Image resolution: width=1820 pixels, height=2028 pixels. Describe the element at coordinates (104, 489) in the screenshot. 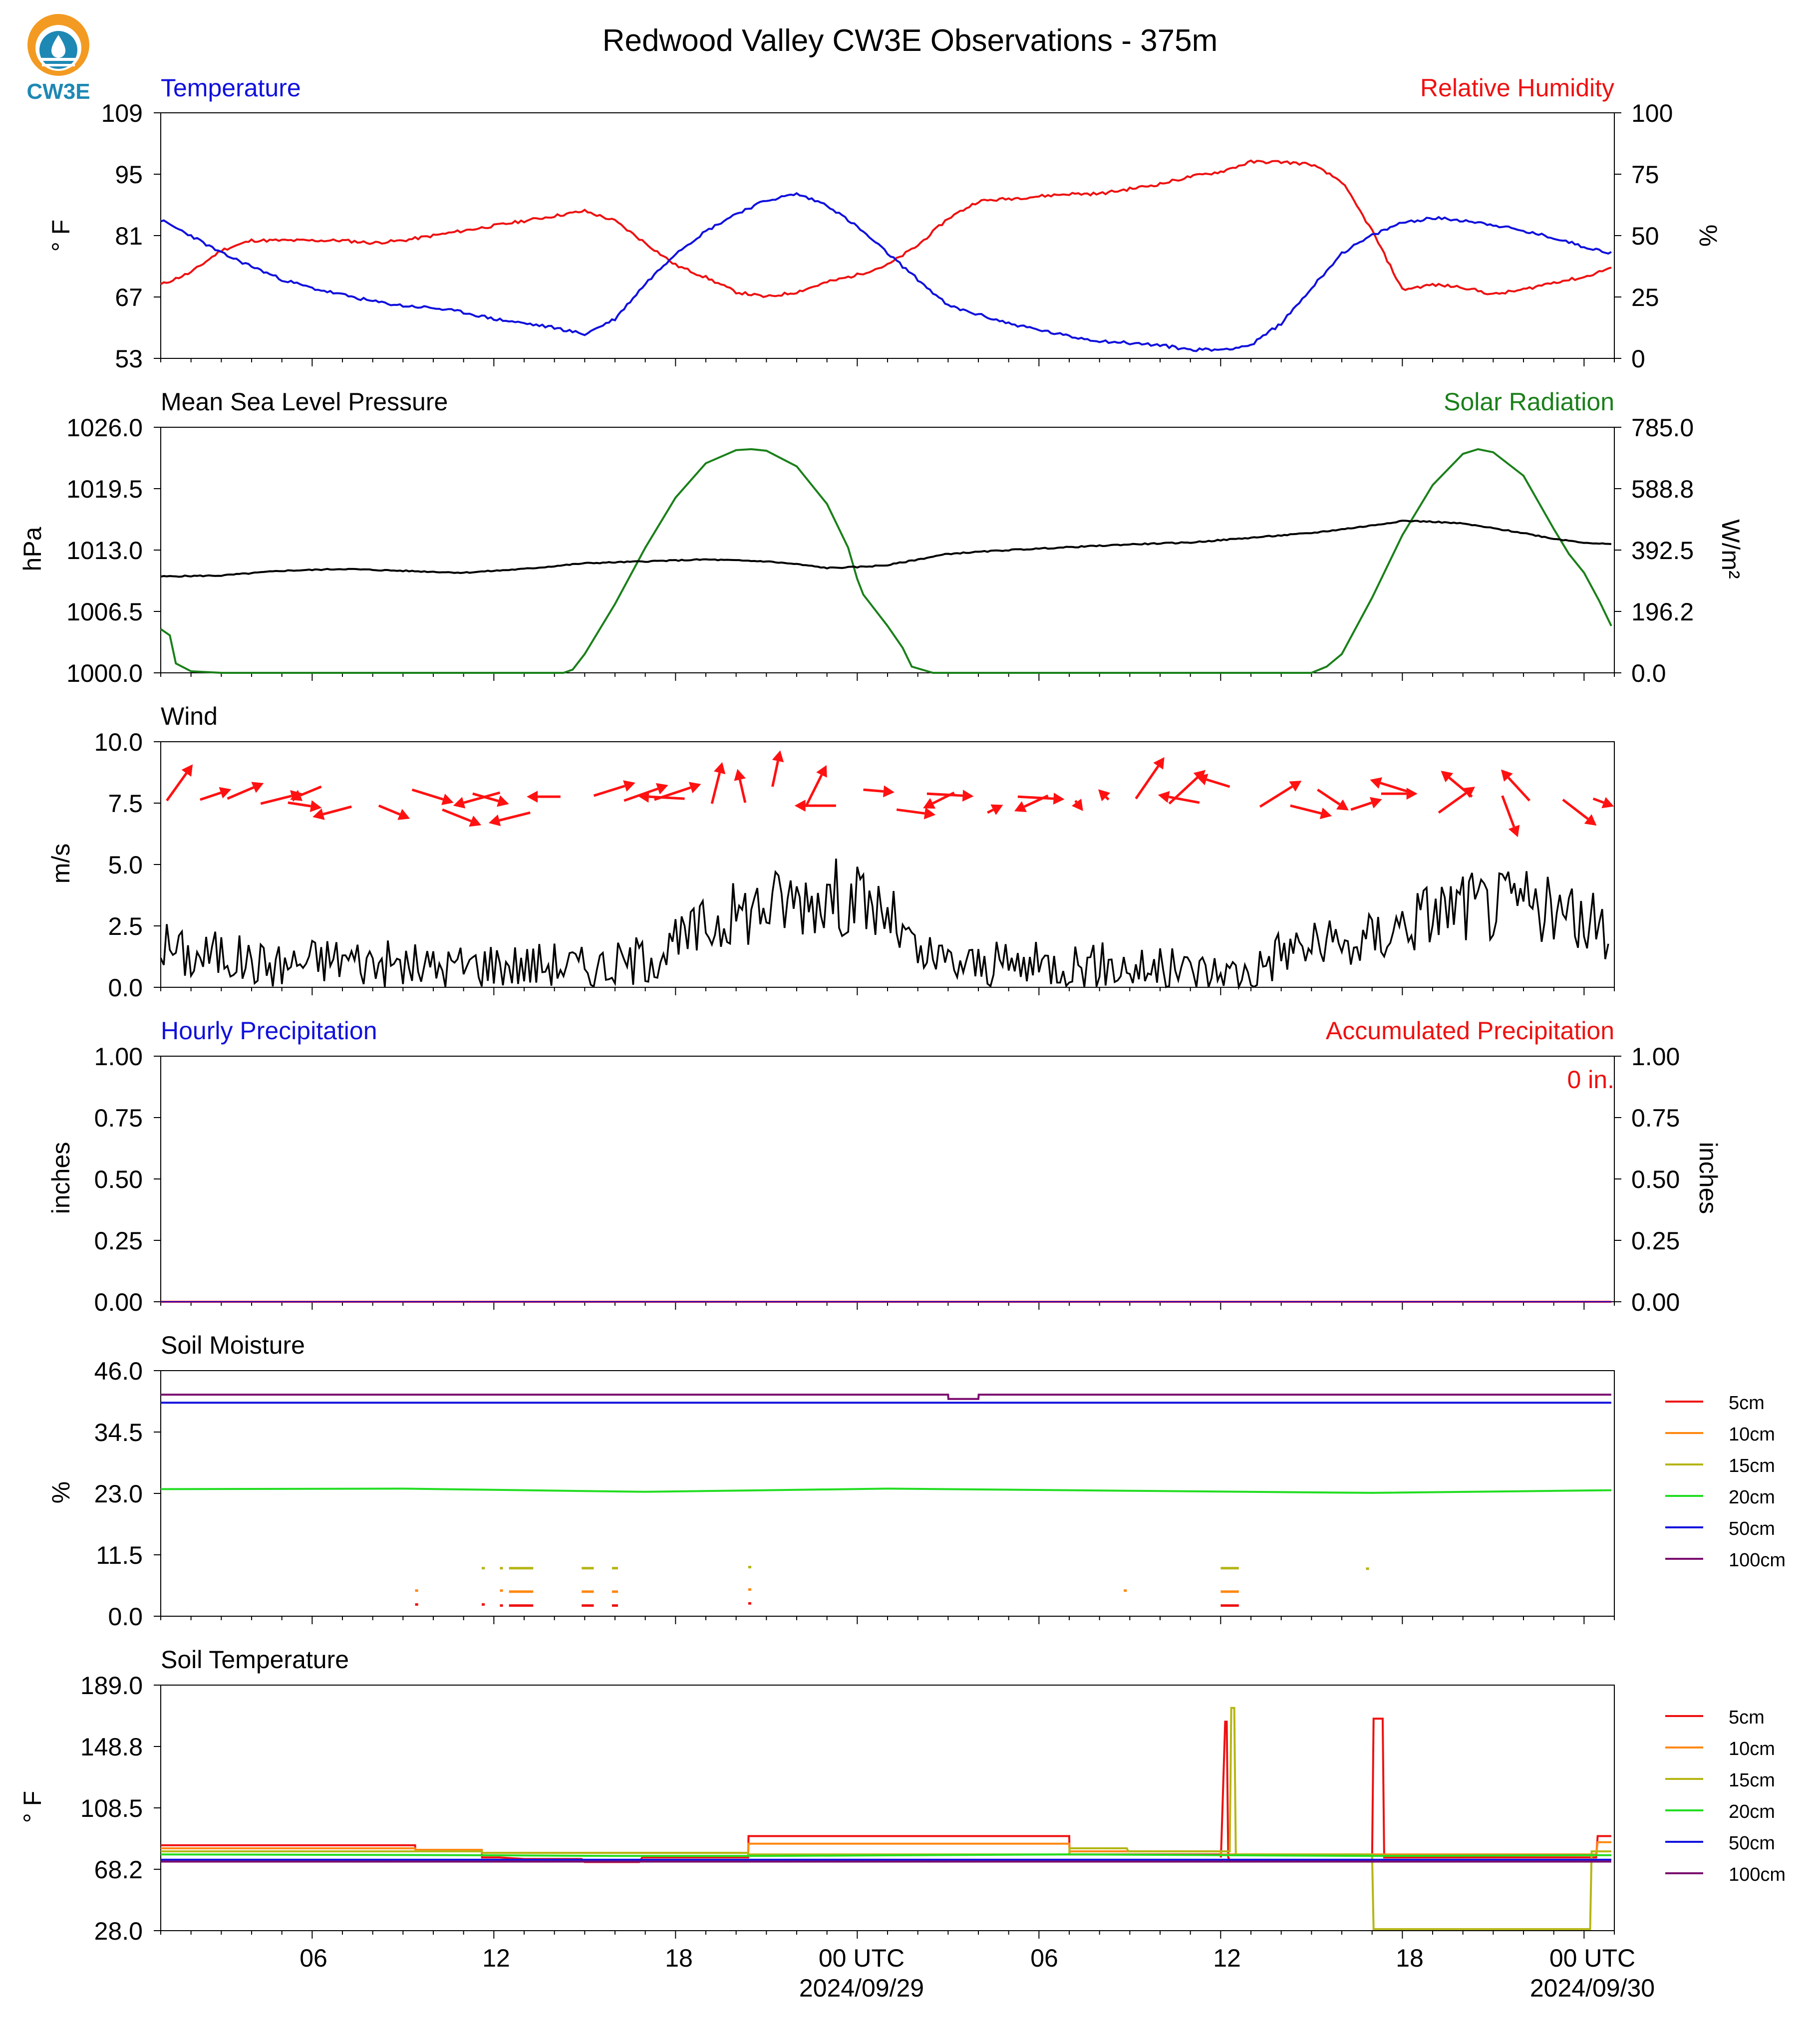

I see `pres-tick-1019: 1019.5` at that location.